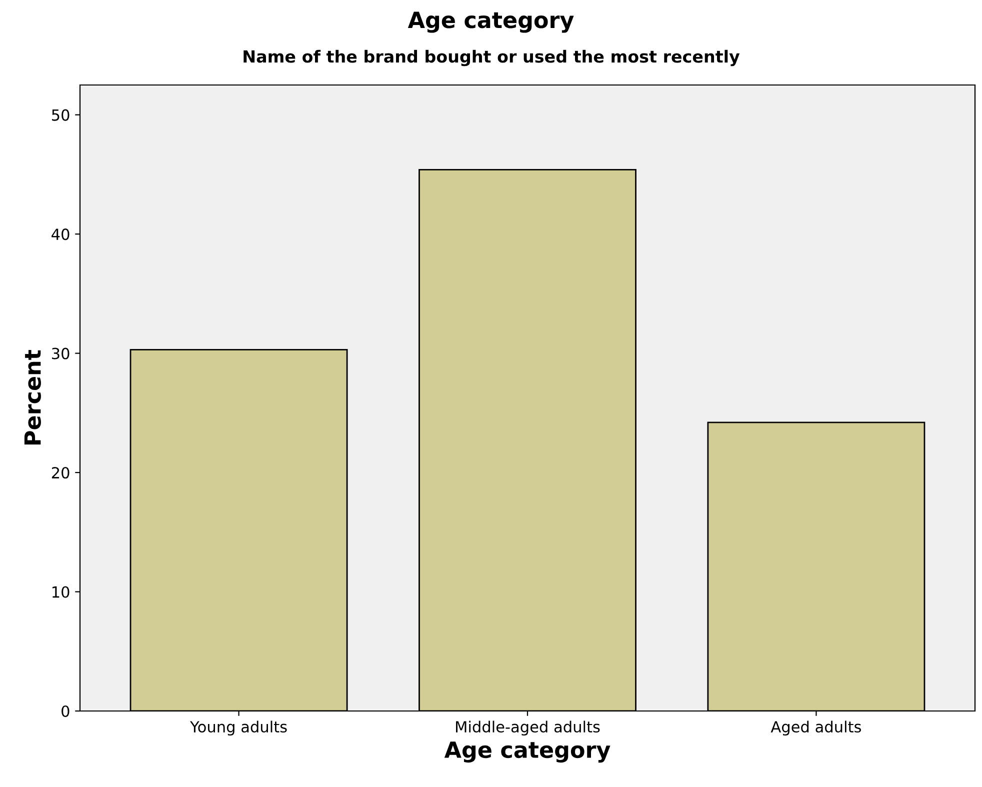  Describe the element at coordinates (528, 728) in the screenshot. I see `x-tick-label: Middle-aged adults` at that location.